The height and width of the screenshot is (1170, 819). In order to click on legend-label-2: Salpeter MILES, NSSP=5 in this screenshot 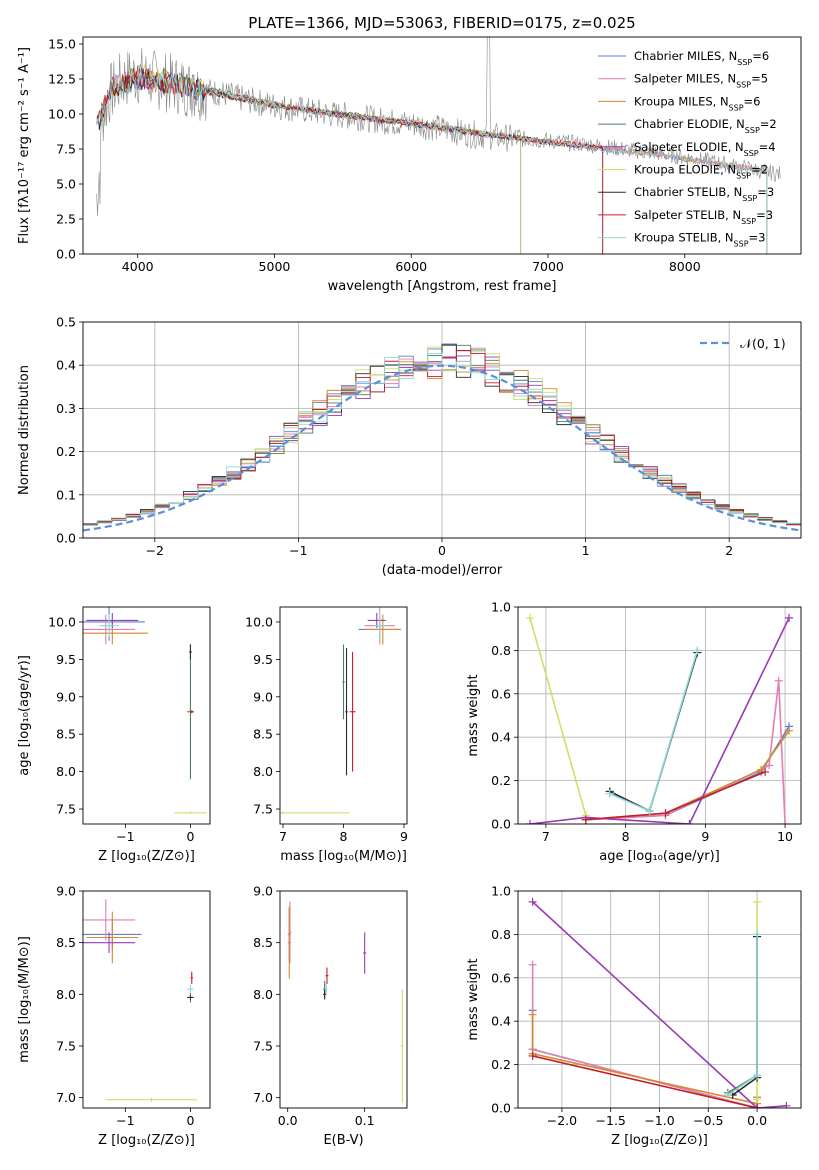, I will do `click(701, 81)`.